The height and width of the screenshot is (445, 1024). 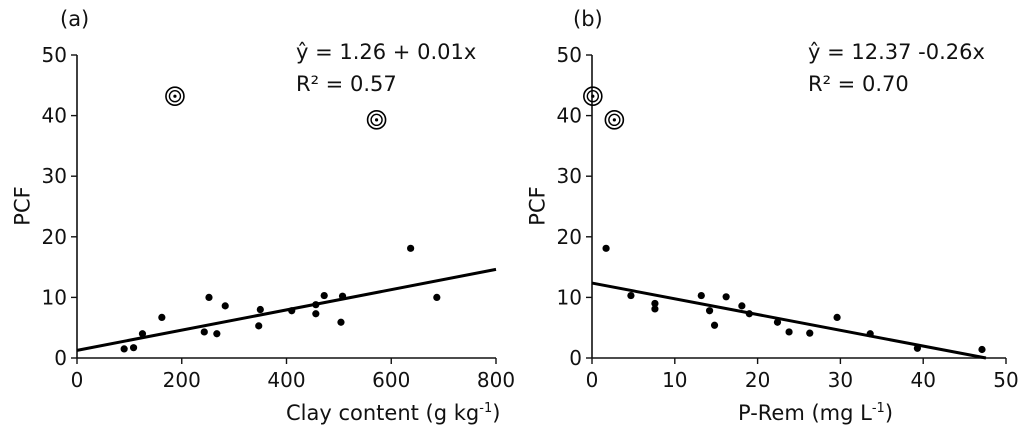 I want to click on x-axis-title: Clay content (g kg-1), so click(x=393, y=413).